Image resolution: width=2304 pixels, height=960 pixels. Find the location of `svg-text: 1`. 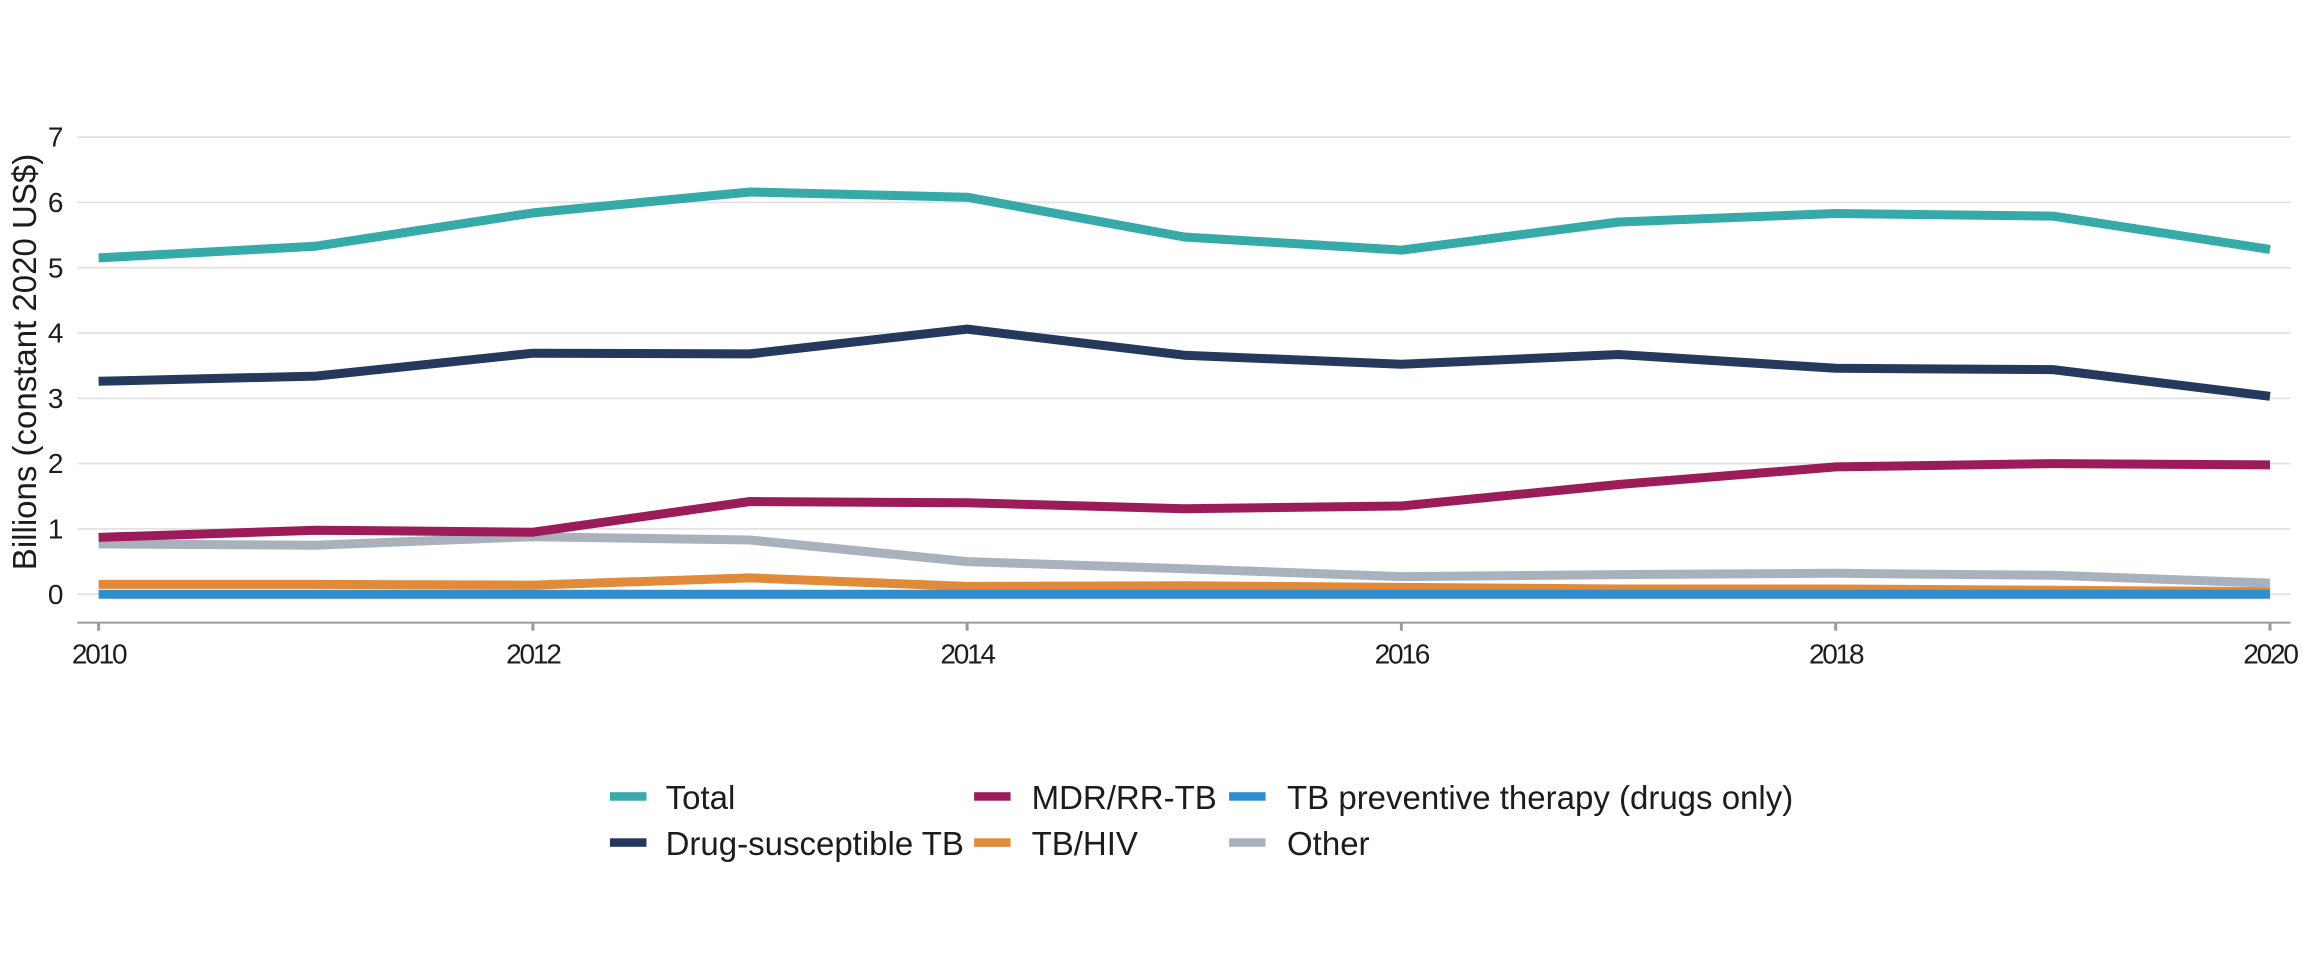

svg-text: 1 is located at coordinates (56, 529).